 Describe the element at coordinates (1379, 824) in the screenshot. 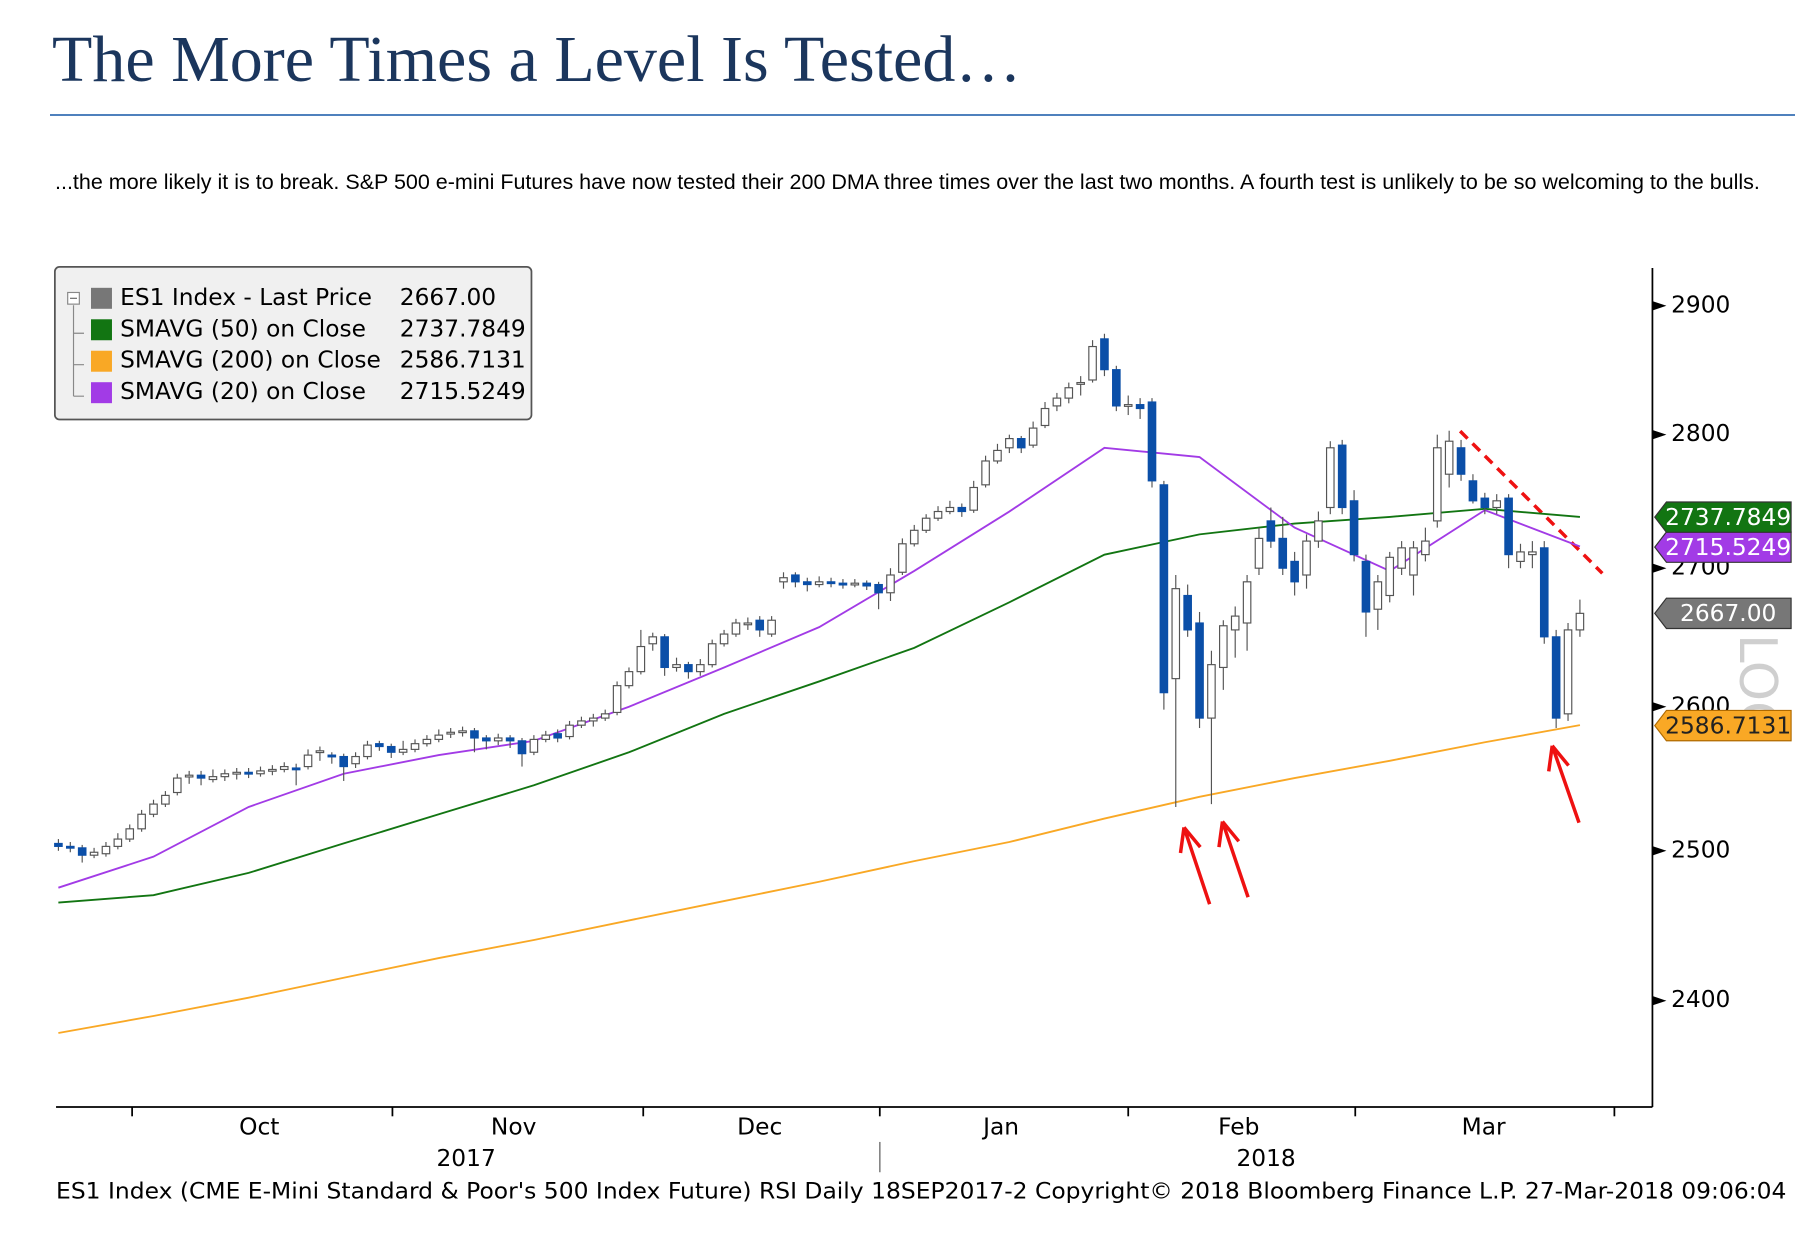

I see `annotation-arrows` at that location.